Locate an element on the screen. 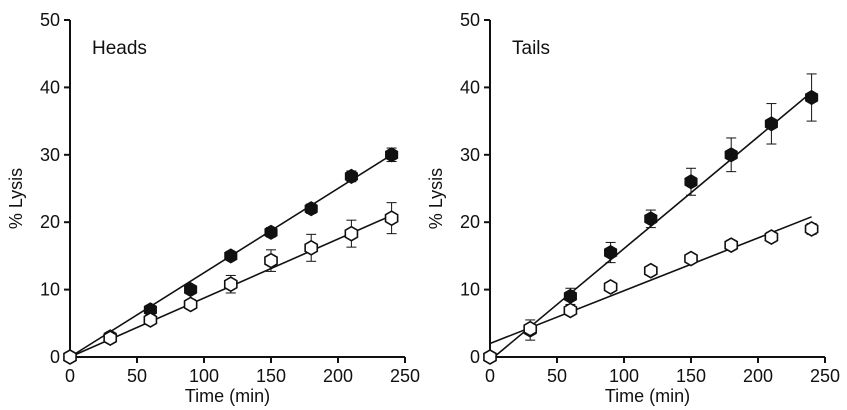 The height and width of the screenshot is (410, 847). tails-x-tick-label: 200 is located at coordinates (758, 376).